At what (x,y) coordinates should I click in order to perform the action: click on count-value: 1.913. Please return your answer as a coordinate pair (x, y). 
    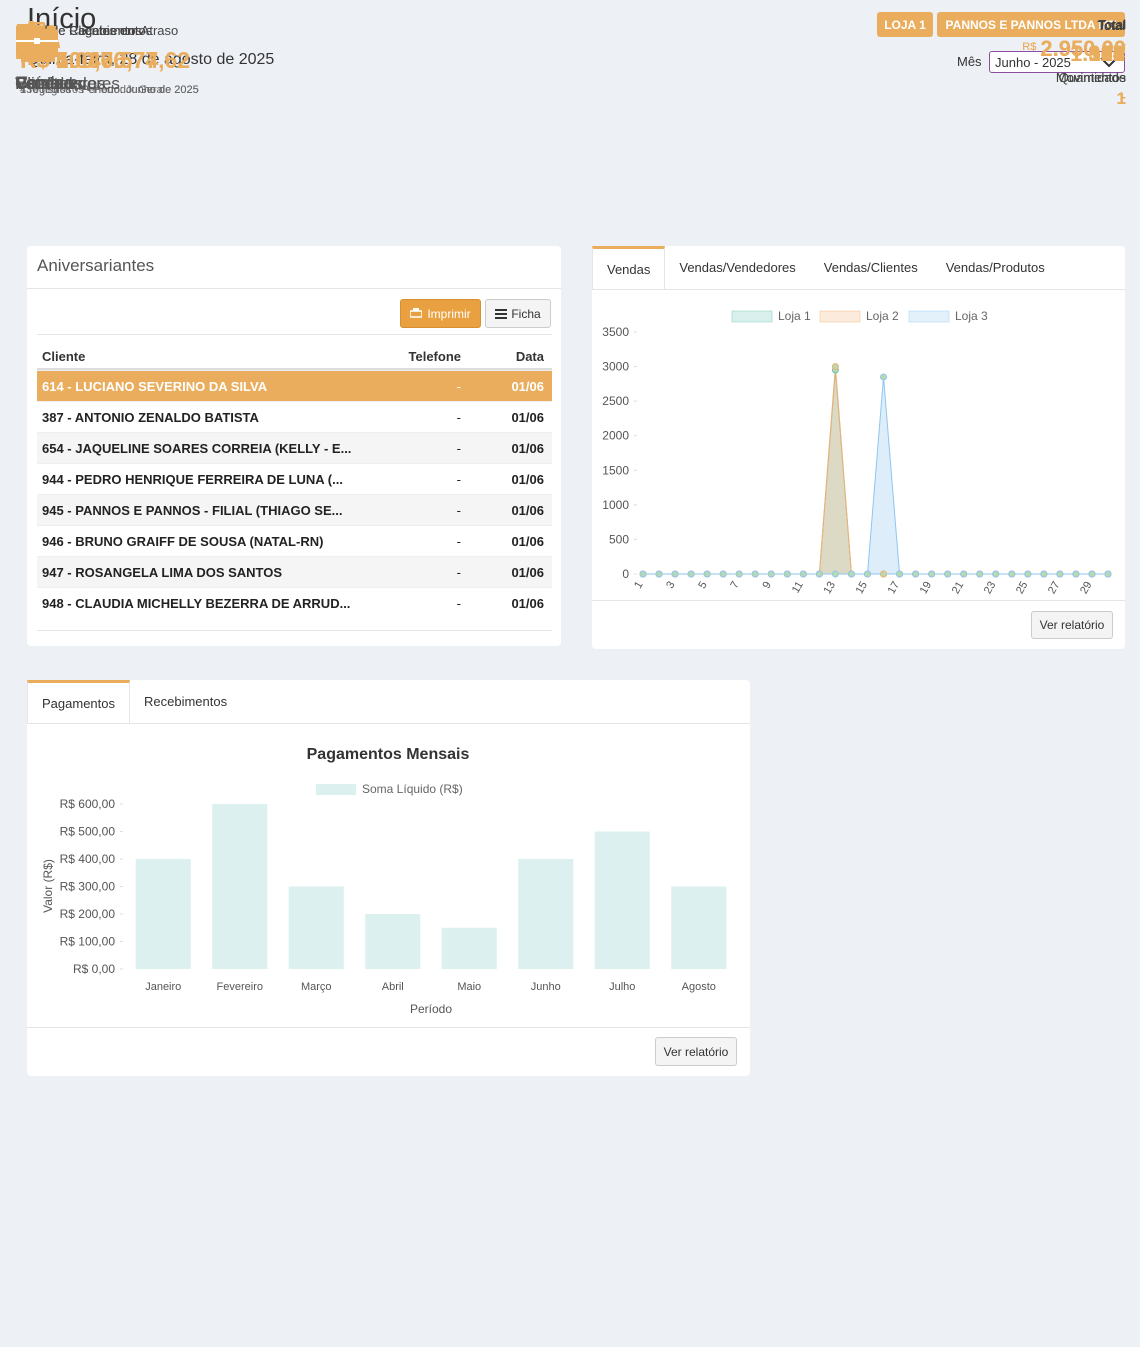
    Looking at the image, I should click on (1097, 53).